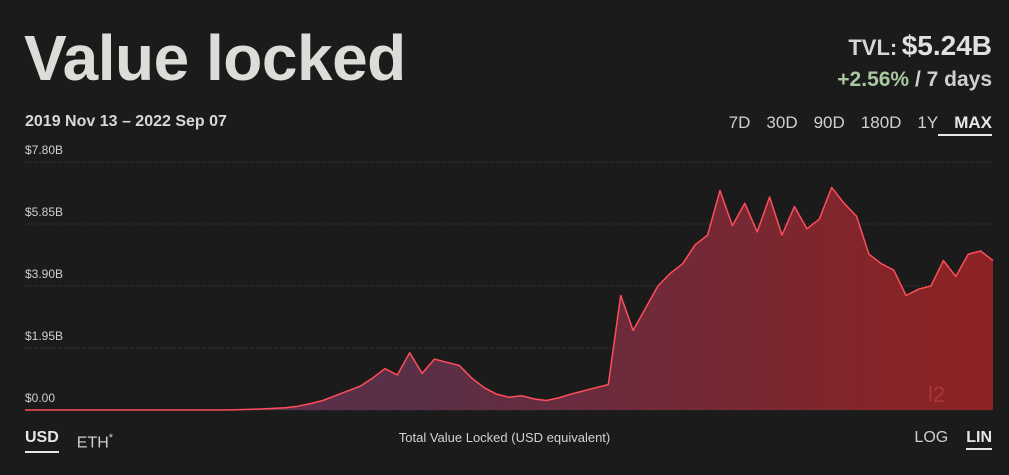 The height and width of the screenshot is (475, 1009). I want to click on date-range: 2019 Nov 13 – 2022 Sep 07, so click(126, 121).